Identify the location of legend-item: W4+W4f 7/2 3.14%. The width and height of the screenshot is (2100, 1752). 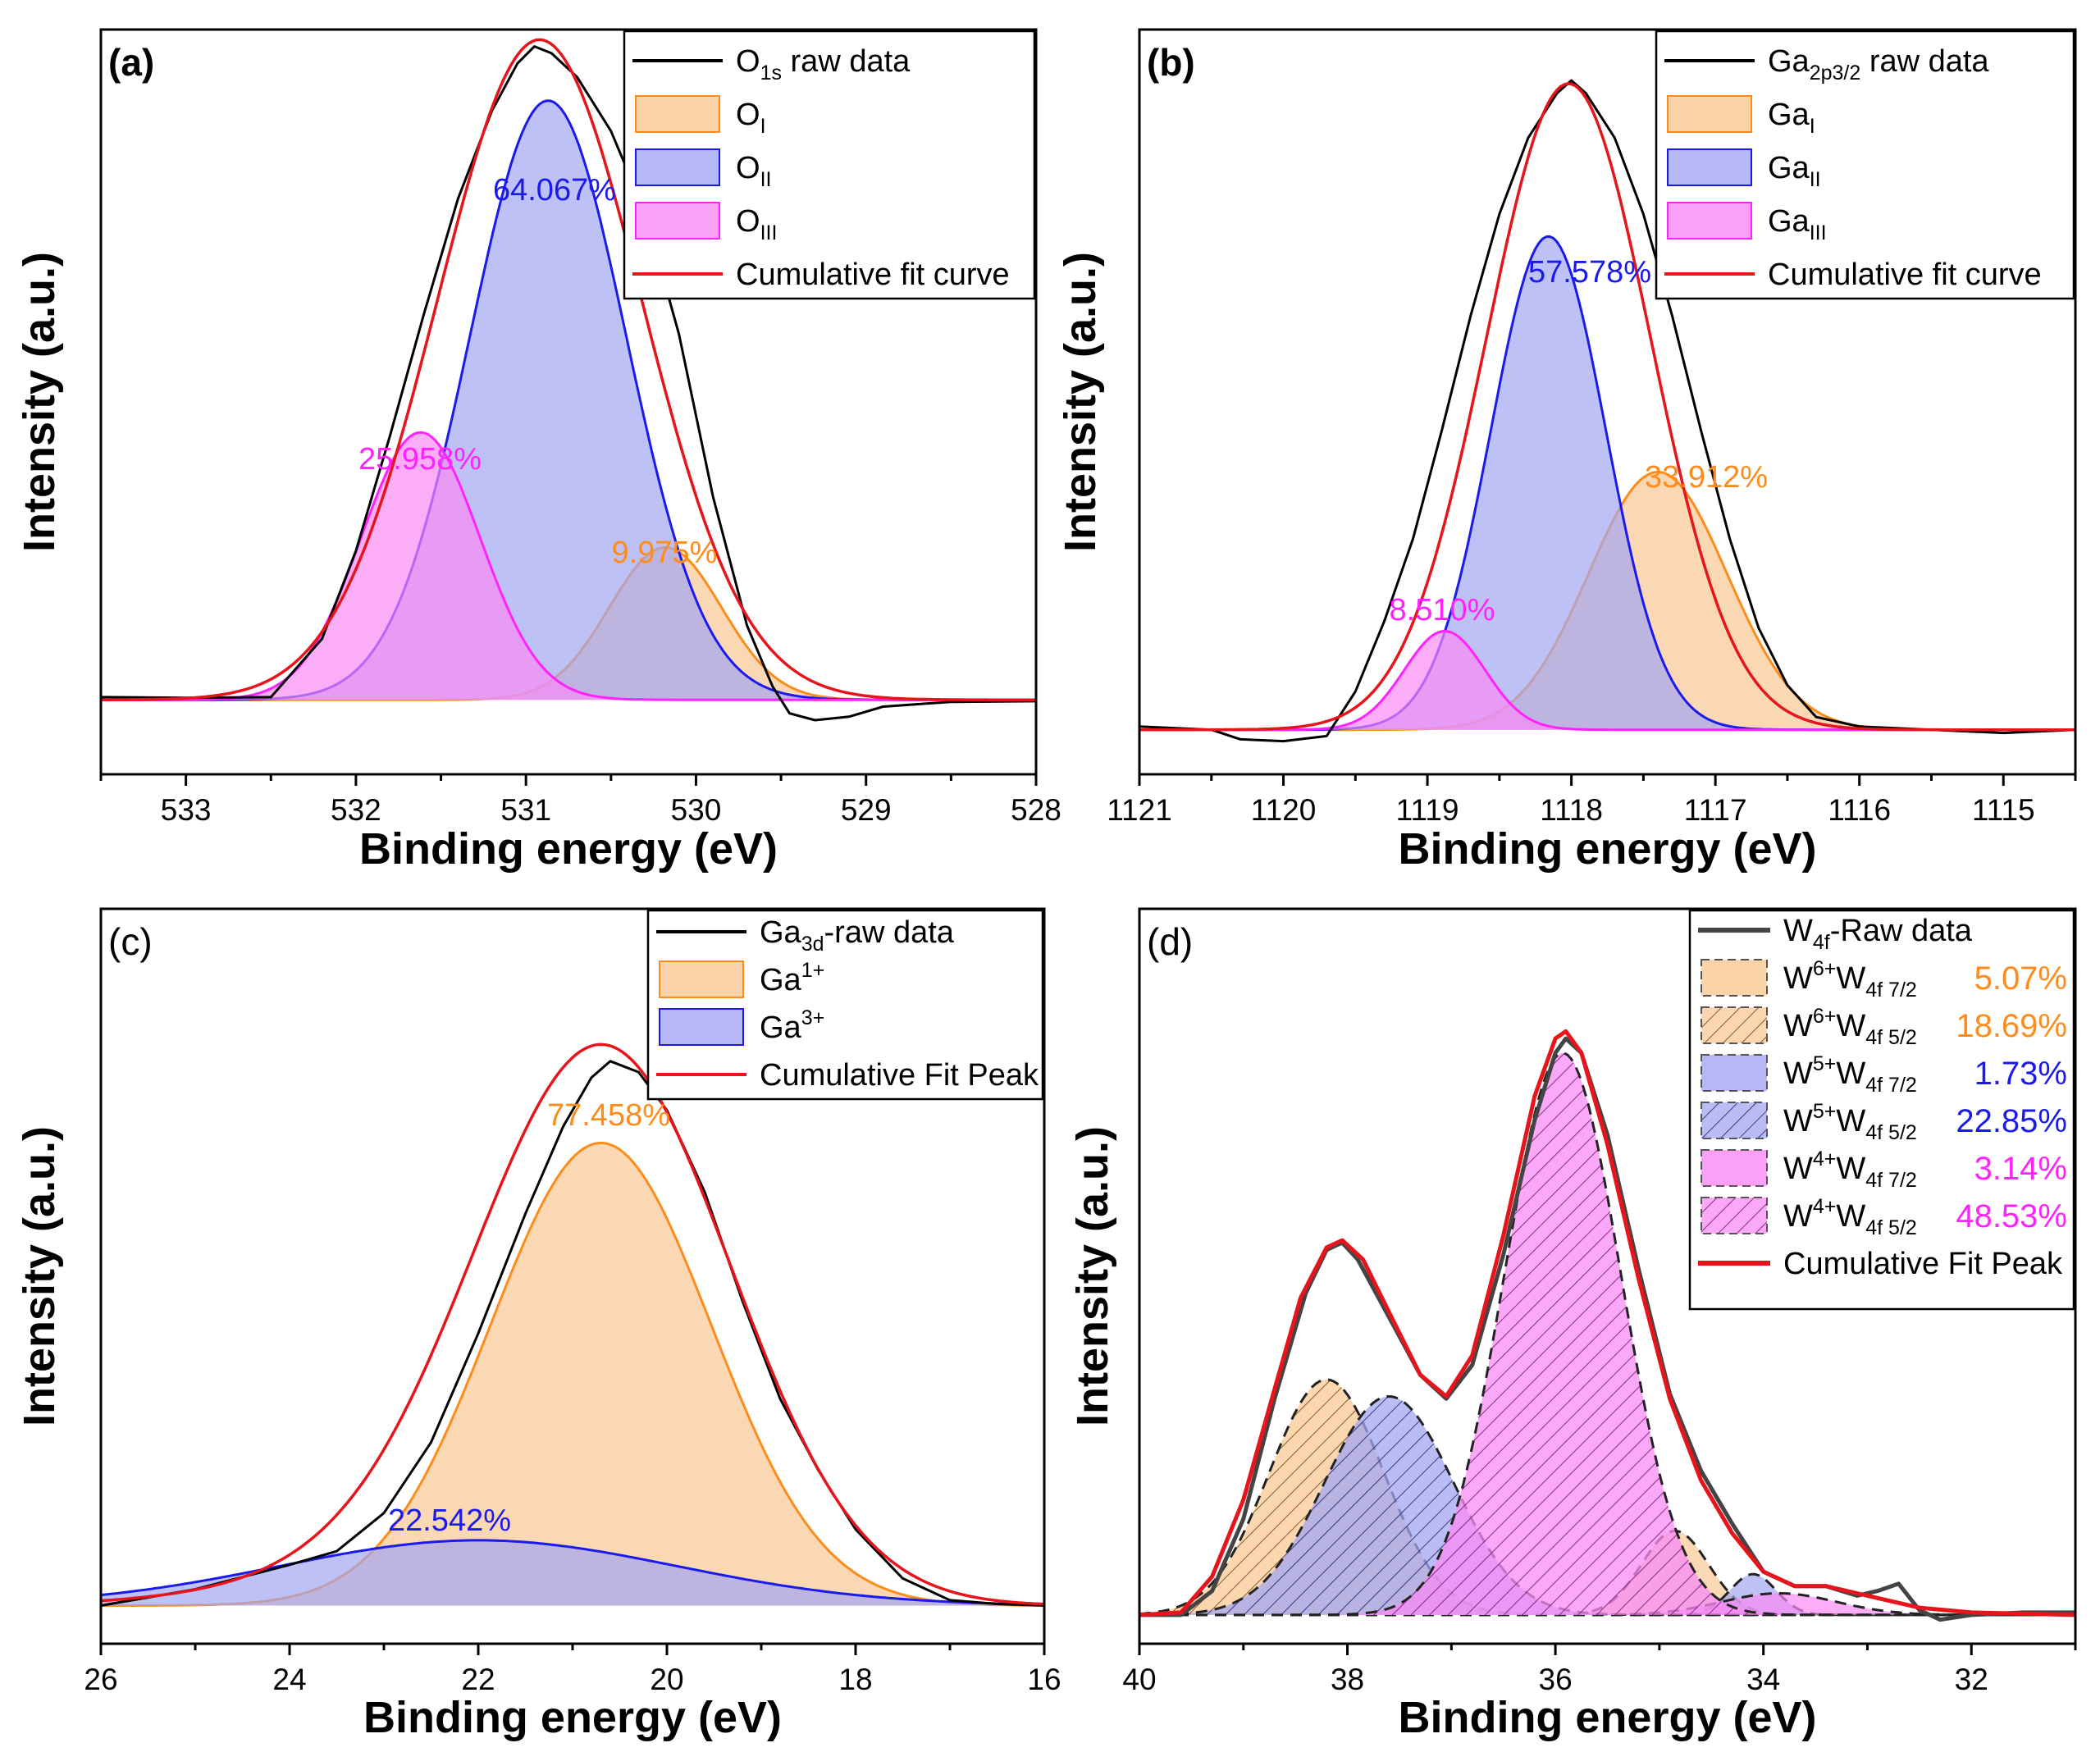
(1884, 1169).